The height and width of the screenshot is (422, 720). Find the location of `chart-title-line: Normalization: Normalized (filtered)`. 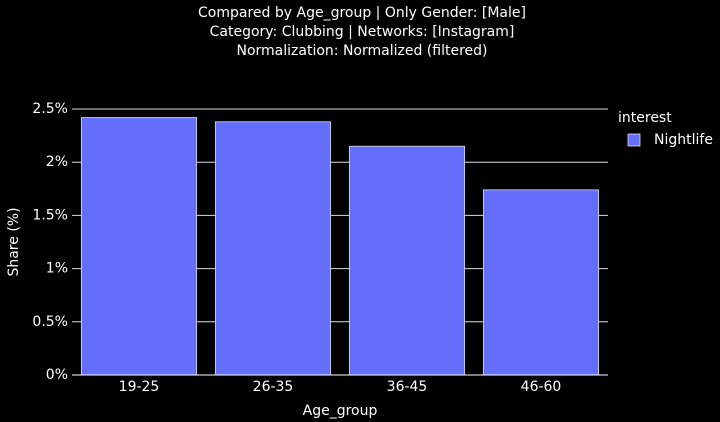

chart-title-line: Normalization: Normalized (filtered) is located at coordinates (362, 51).